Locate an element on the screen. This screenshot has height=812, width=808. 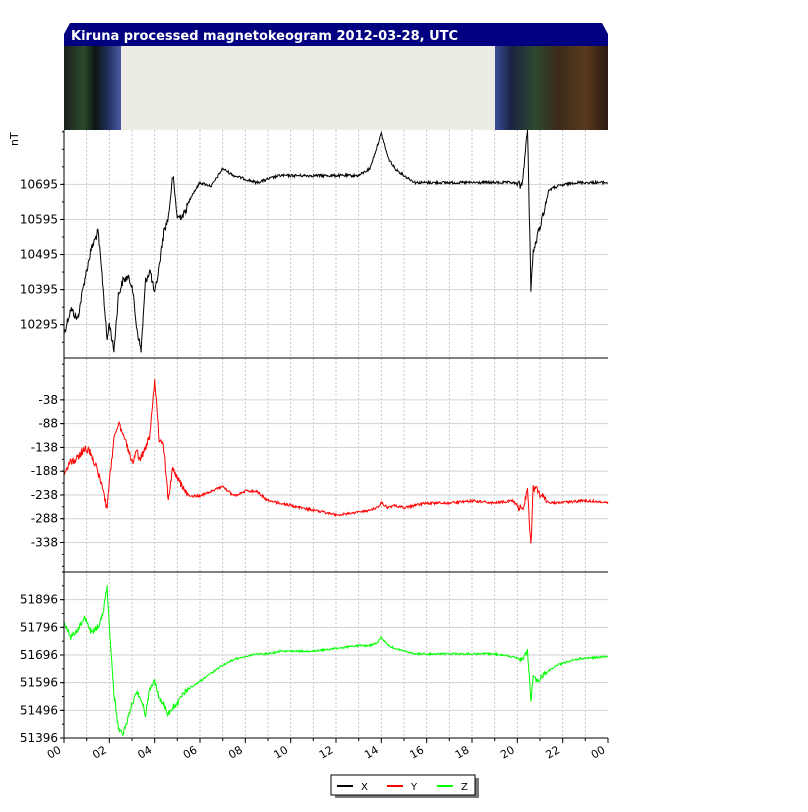
legend-label-z: Z is located at coordinates (464, 787).